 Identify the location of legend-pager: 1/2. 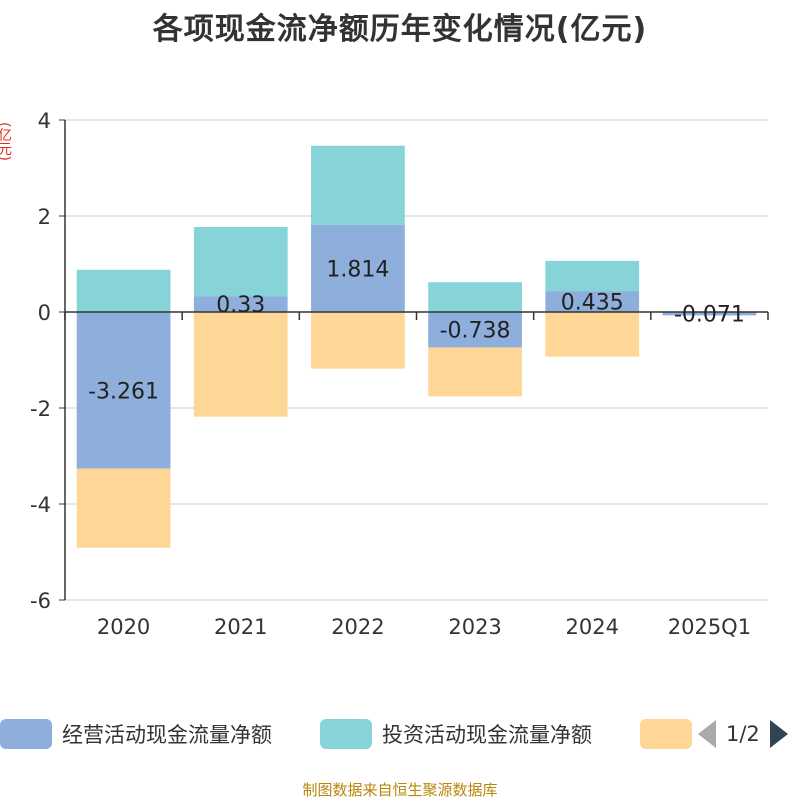
(743, 734).